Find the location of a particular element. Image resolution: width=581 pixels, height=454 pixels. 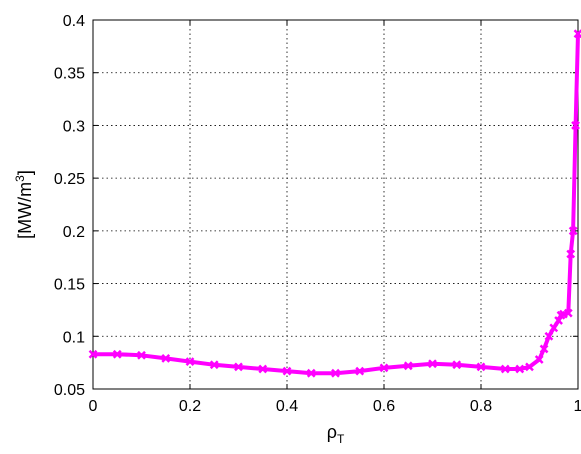

y-axis-label: [MW/m3] is located at coordinates (24, 204).